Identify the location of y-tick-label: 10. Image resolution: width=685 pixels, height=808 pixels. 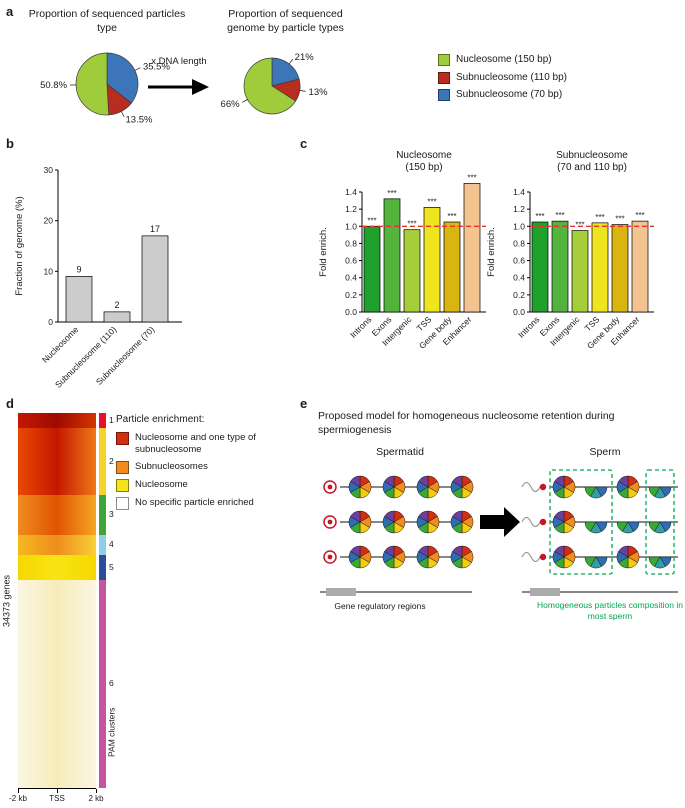
(49, 271).